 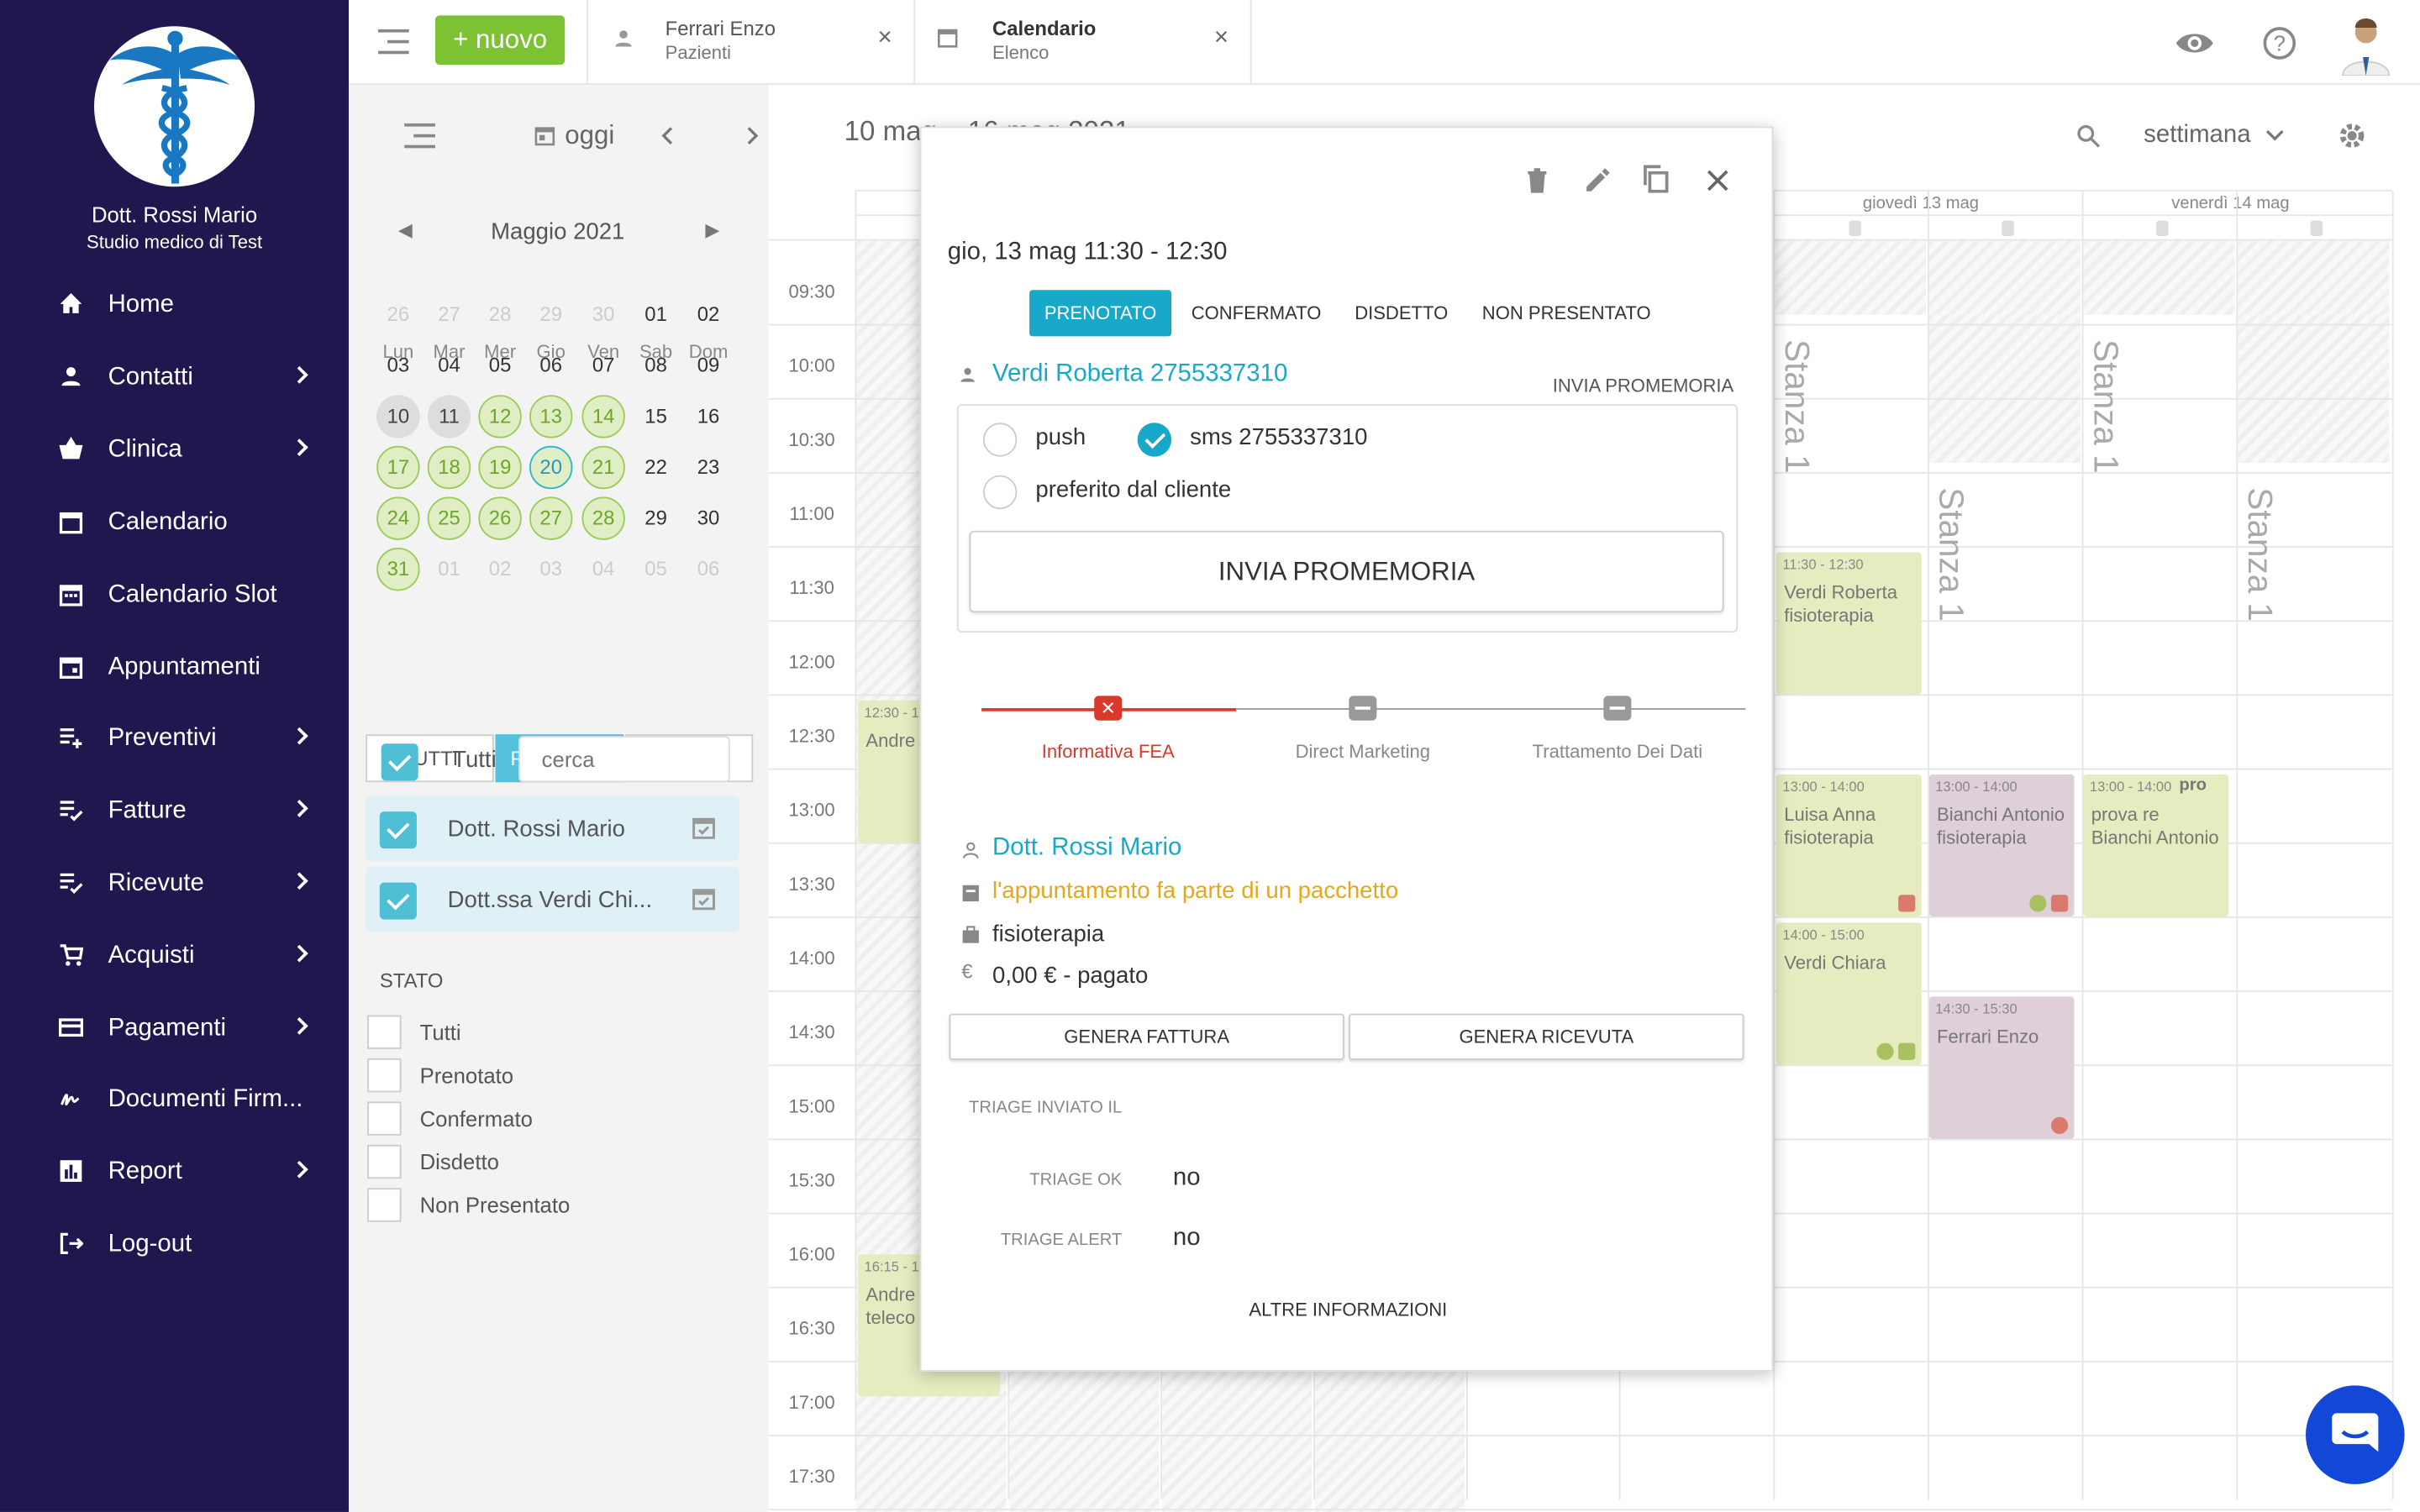 I want to click on minical-day: 07, so click(x=603, y=365).